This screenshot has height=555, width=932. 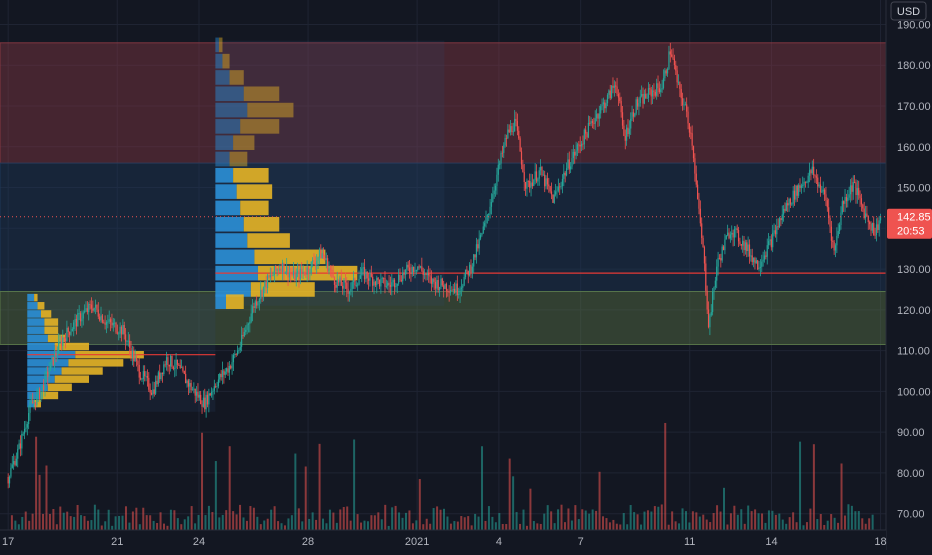 I want to click on currency-selector: USD, so click(x=908, y=11).